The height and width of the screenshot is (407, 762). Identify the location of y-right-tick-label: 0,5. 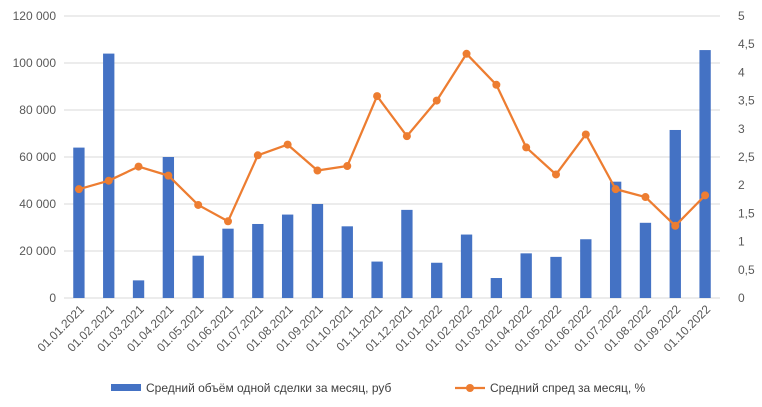
(746, 270).